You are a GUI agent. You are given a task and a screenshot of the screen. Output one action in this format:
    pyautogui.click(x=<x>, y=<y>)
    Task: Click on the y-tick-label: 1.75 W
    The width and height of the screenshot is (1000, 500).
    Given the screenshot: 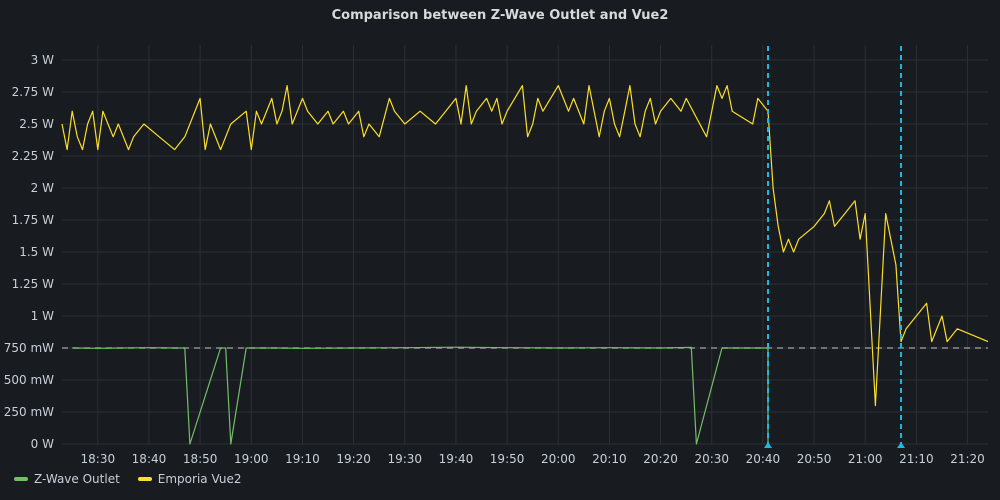 What is the action you would take?
    pyautogui.click(x=33, y=220)
    